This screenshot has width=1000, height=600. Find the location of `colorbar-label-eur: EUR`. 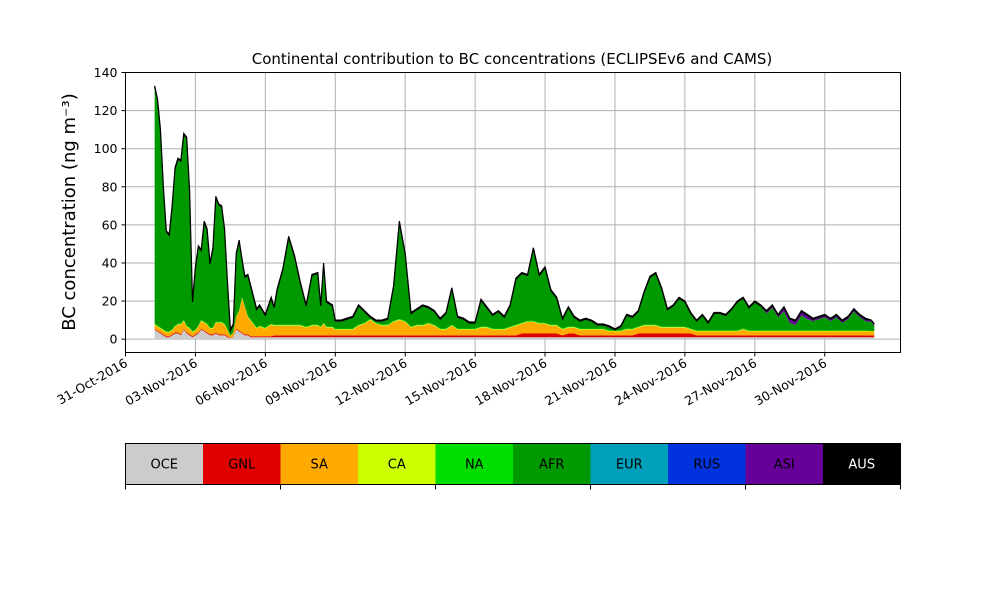

colorbar-label-eur: EUR is located at coordinates (629, 465).